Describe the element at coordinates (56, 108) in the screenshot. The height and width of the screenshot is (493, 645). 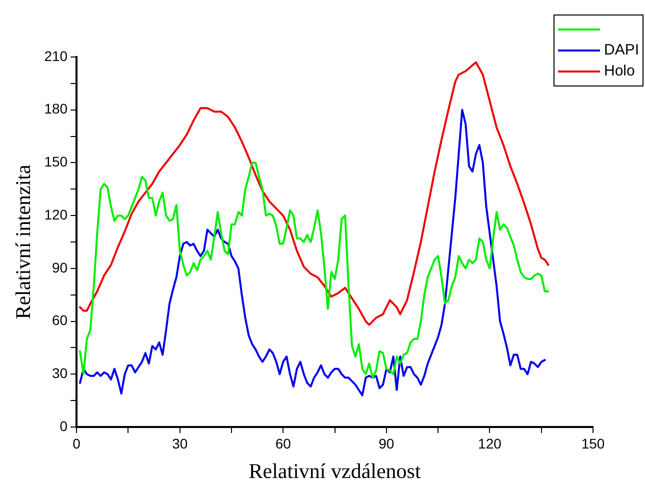
I see `y-tick-label: 180` at that location.